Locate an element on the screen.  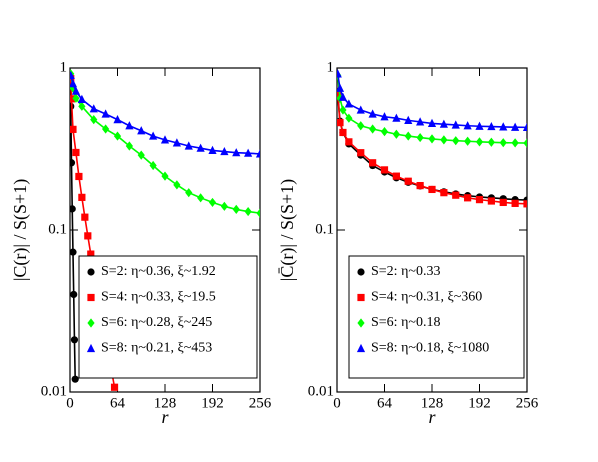
x-tick-label: 64 is located at coordinates (118, 403).